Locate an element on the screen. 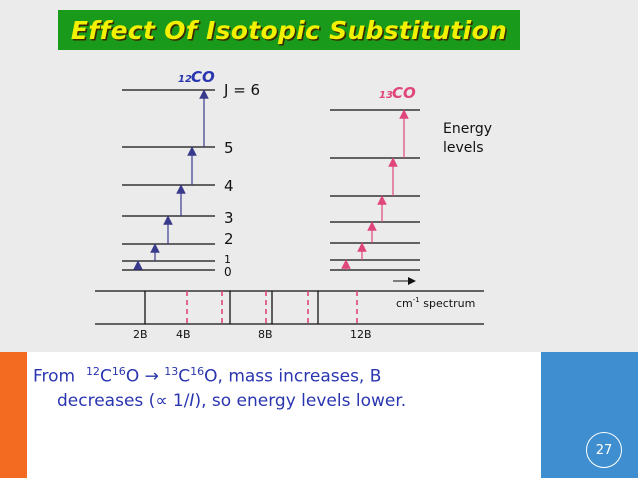 Image resolution: width=638 pixels, height=478 pixels. spectrum-axis-labels: 2B 4B 8B 12B is located at coordinates (252, 334).